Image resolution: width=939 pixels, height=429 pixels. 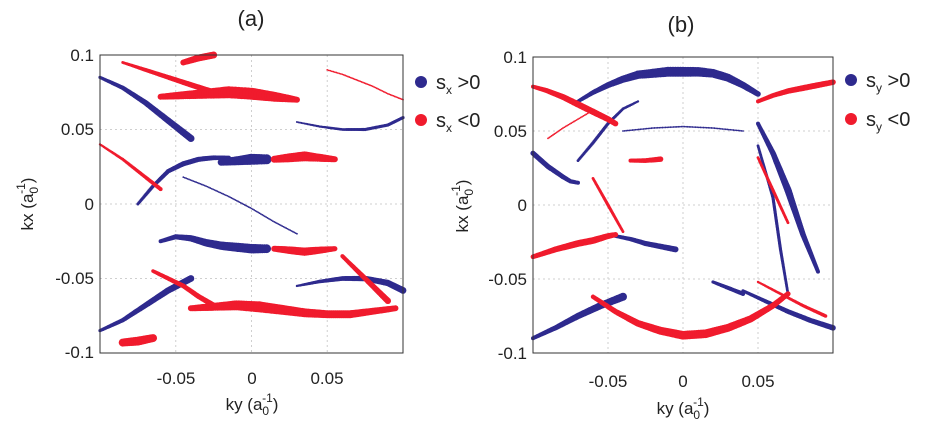 What do you see at coordinates (682, 381) in the screenshot?
I see `panel-b-xtick-label: 0` at bounding box center [682, 381].